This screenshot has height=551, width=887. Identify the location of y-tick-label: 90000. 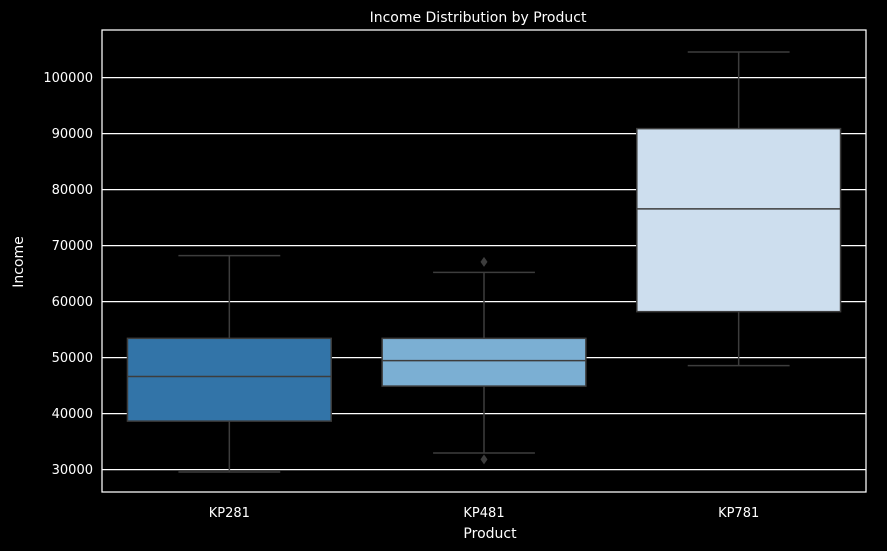
(72, 134).